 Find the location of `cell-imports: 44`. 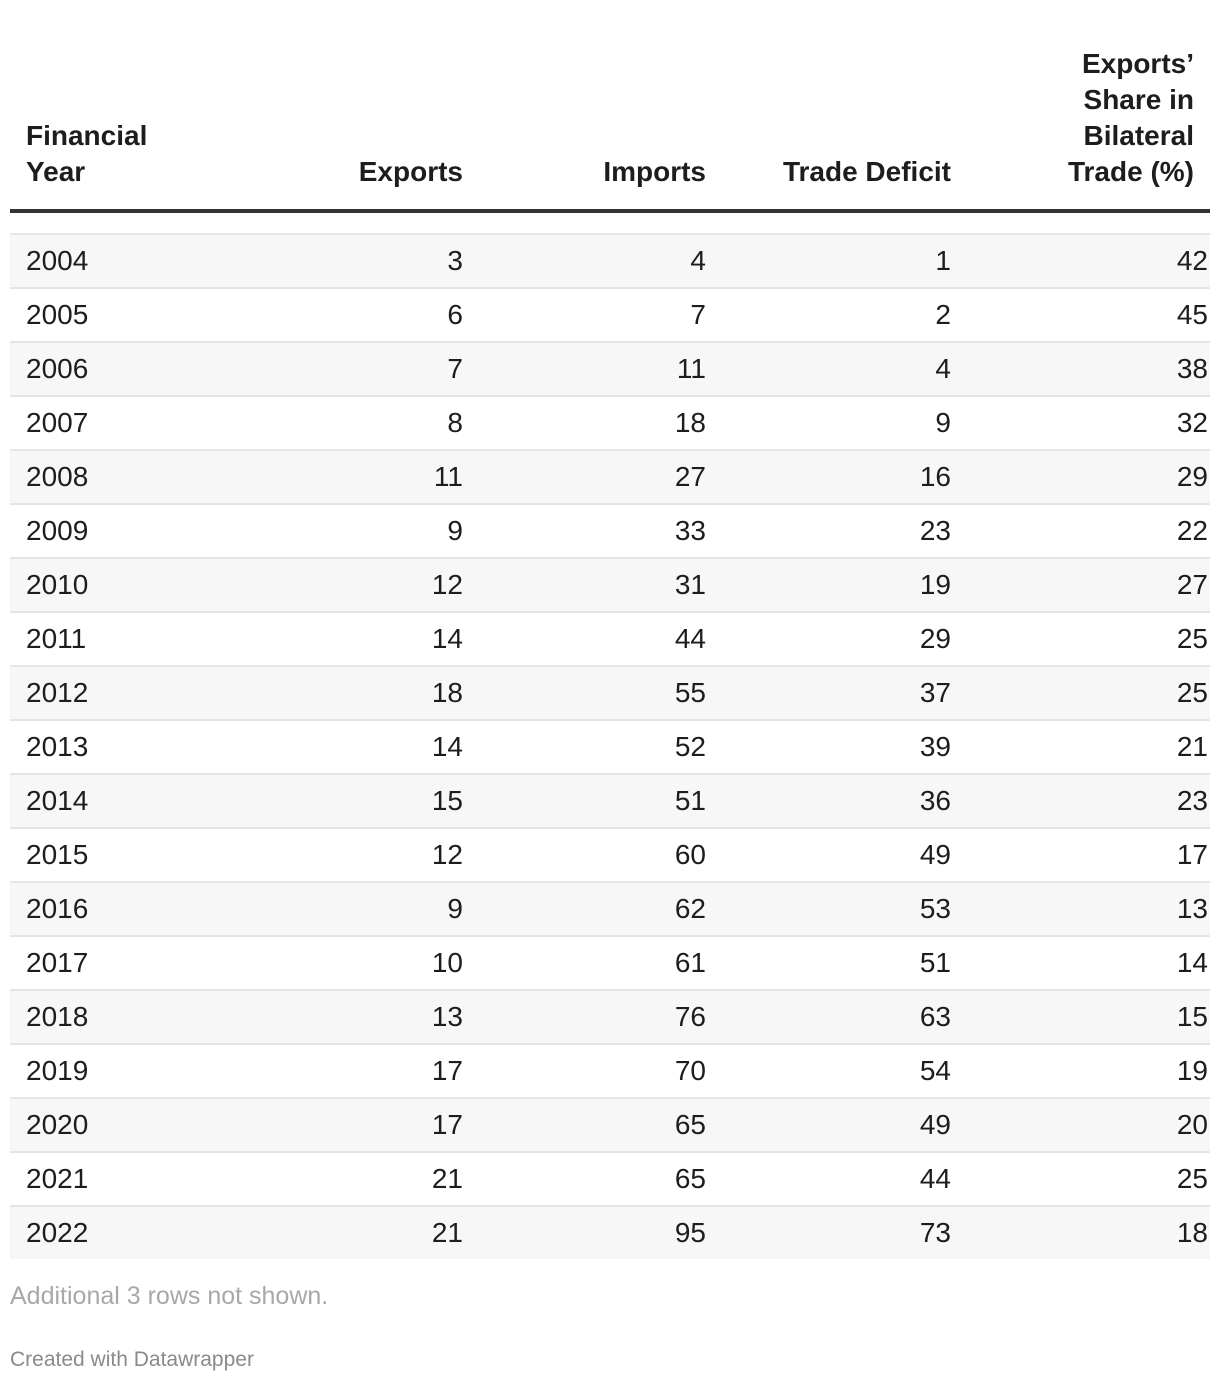

cell-imports: 44 is located at coordinates (586, 639).